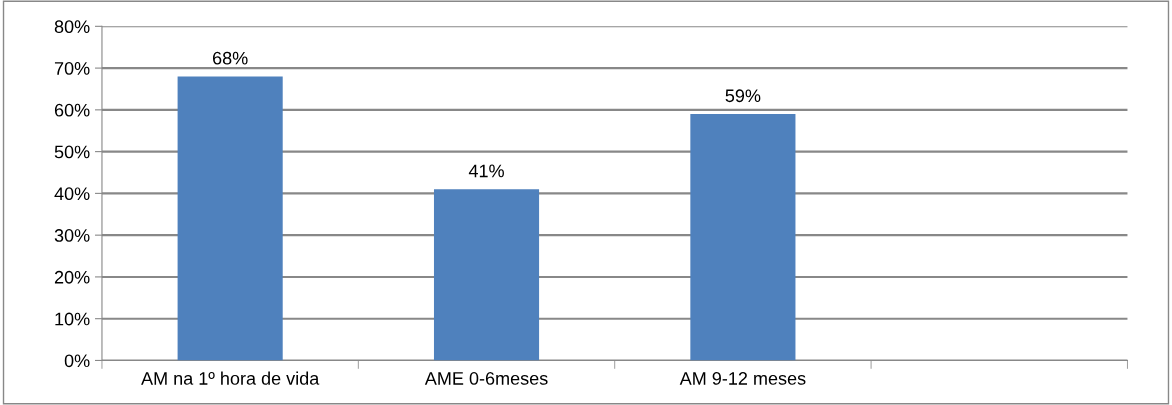  What do you see at coordinates (743, 96) in the screenshot?
I see `data-label: 59%` at bounding box center [743, 96].